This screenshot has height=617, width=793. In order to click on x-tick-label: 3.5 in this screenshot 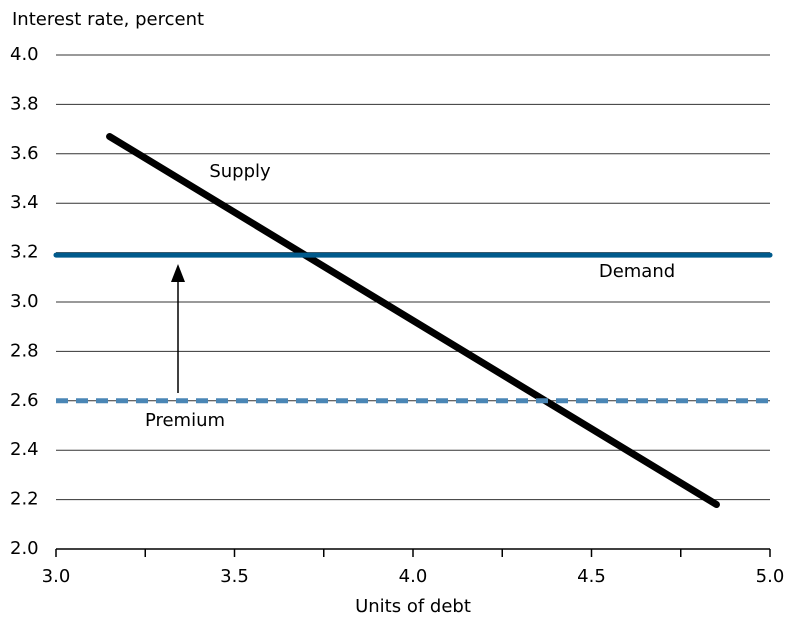, I will do `click(234, 576)`.